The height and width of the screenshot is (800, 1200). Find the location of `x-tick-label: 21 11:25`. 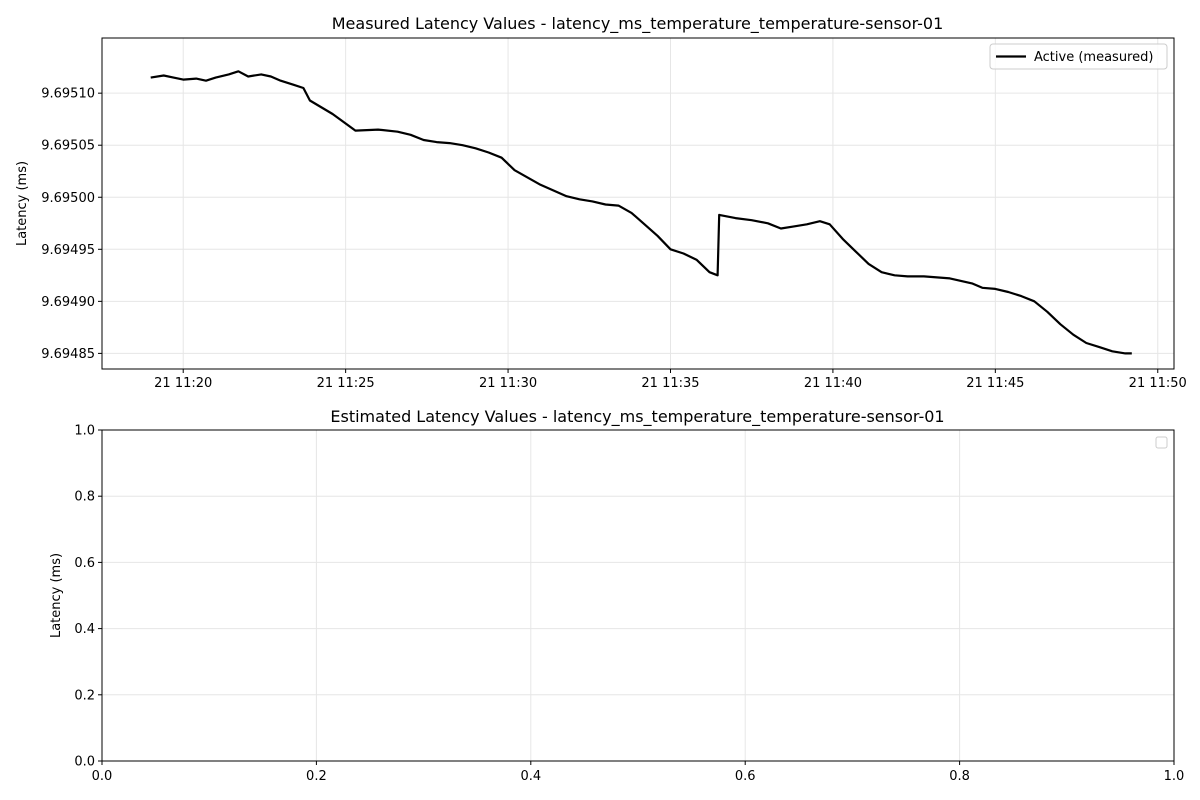

x-tick-label: 21 11:25 is located at coordinates (346, 383).